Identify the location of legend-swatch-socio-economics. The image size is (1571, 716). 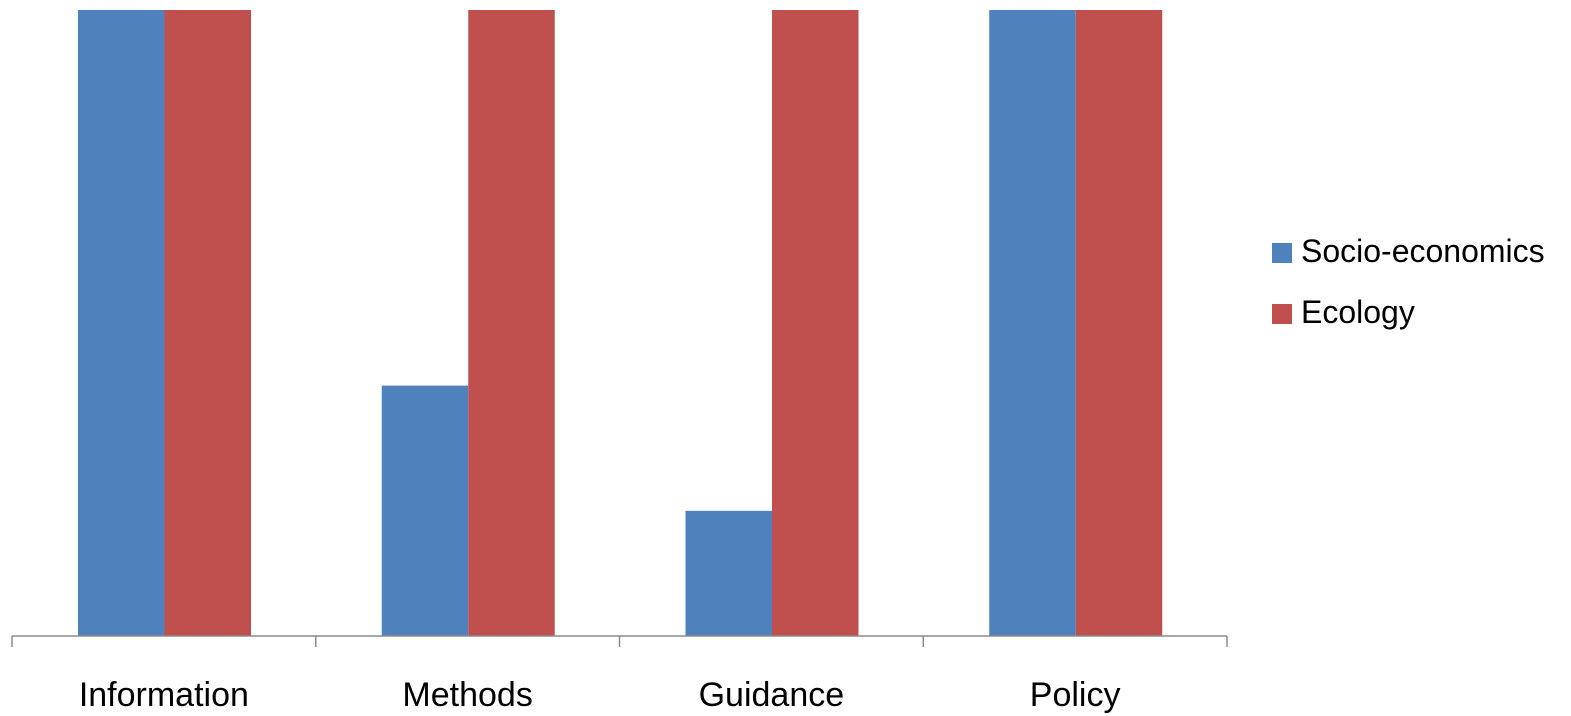
(1282, 253).